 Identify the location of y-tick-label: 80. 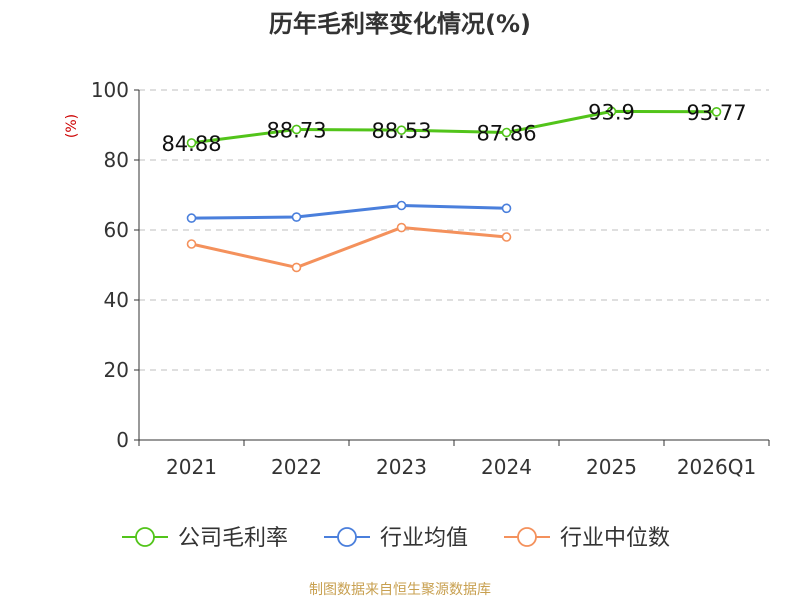
(116, 160).